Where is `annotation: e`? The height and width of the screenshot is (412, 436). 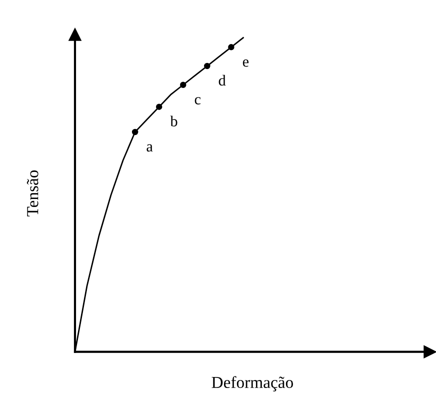
annotation: e is located at coordinates (245, 63).